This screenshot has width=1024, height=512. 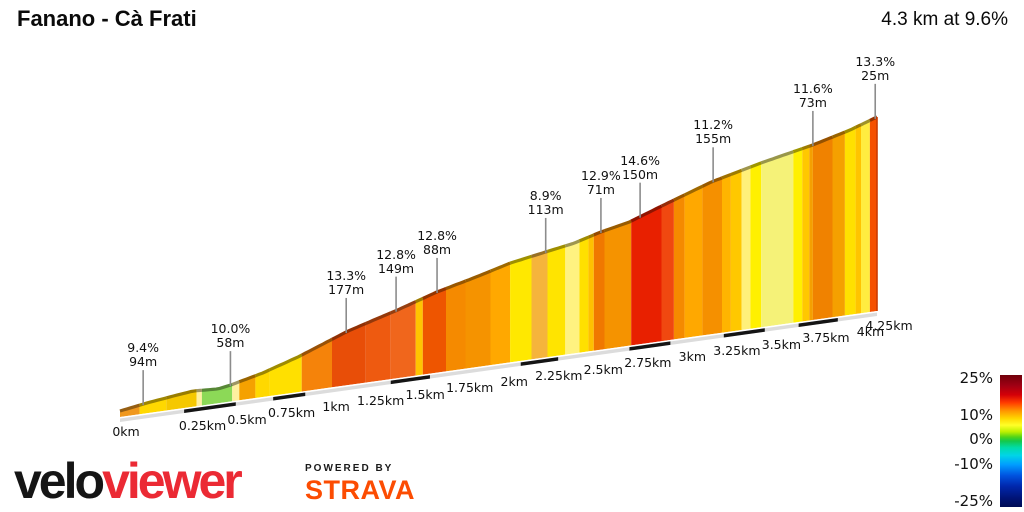 I want to click on gradient-callout-label: 11.2% 155m, so click(x=713, y=132).